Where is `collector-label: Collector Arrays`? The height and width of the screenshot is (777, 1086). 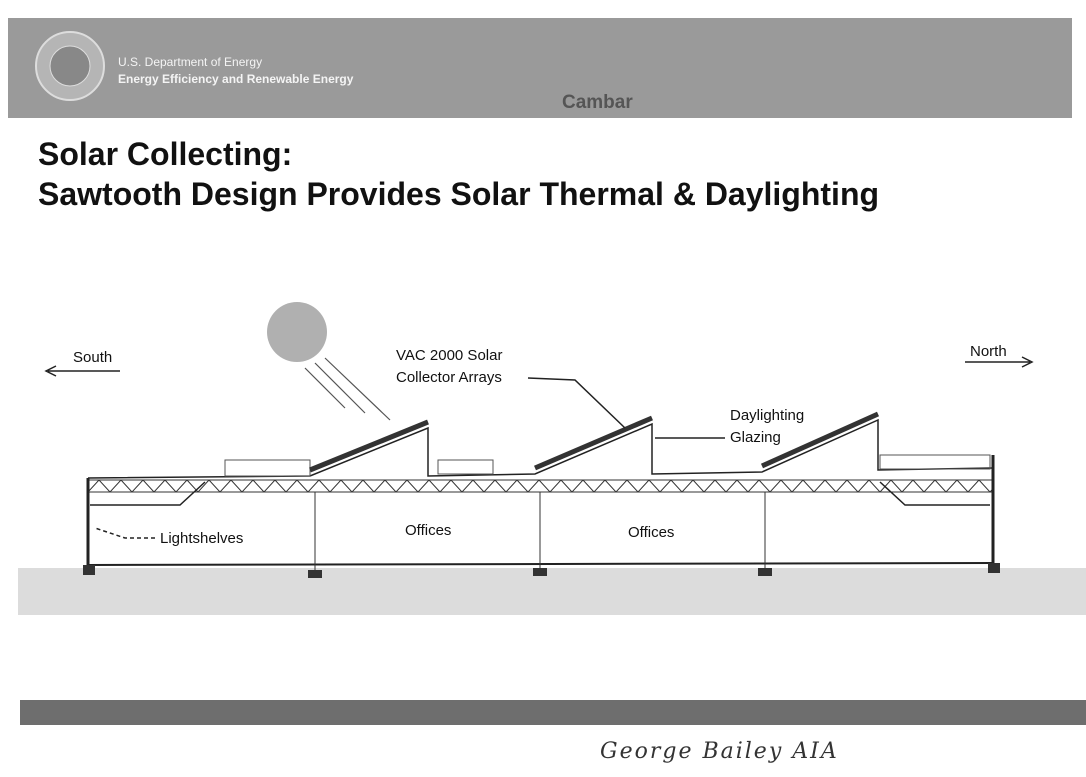
collector-label: Collector Arrays is located at coordinates (449, 377).